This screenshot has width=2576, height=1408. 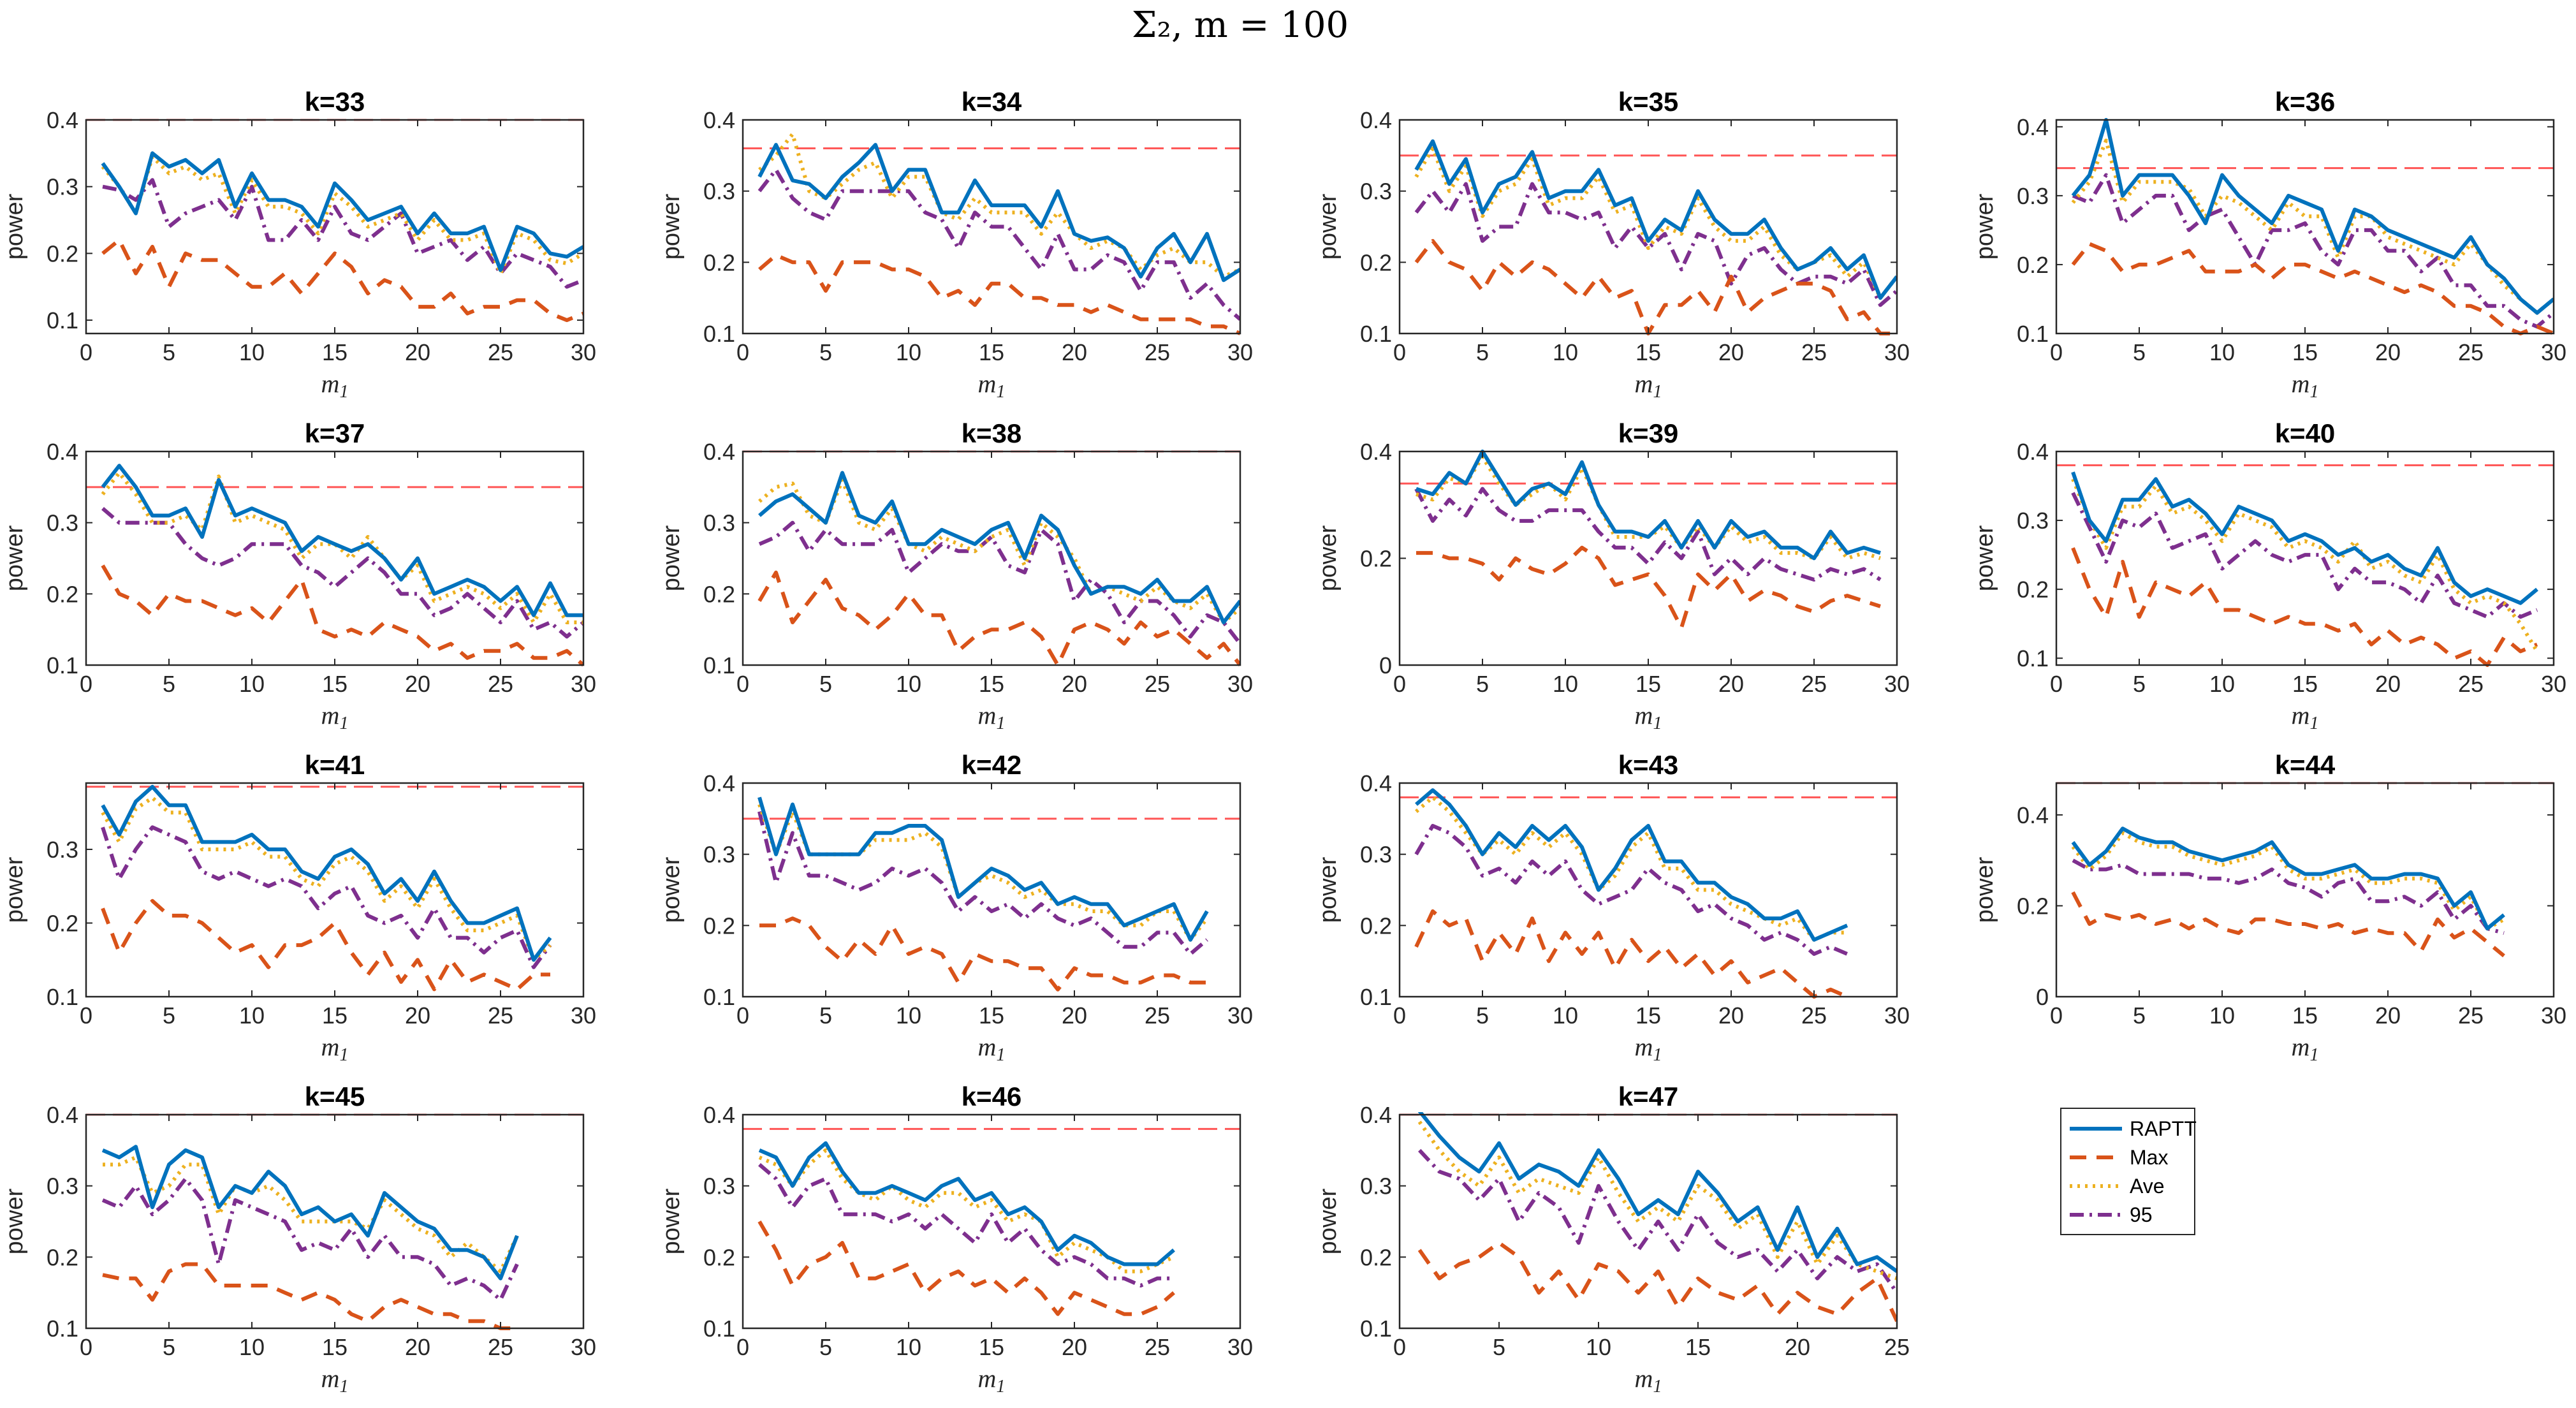 What do you see at coordinates (2305, 433) in the screenshot?
I see `subplot-title: k=40` at bounding box center [2305, 433].